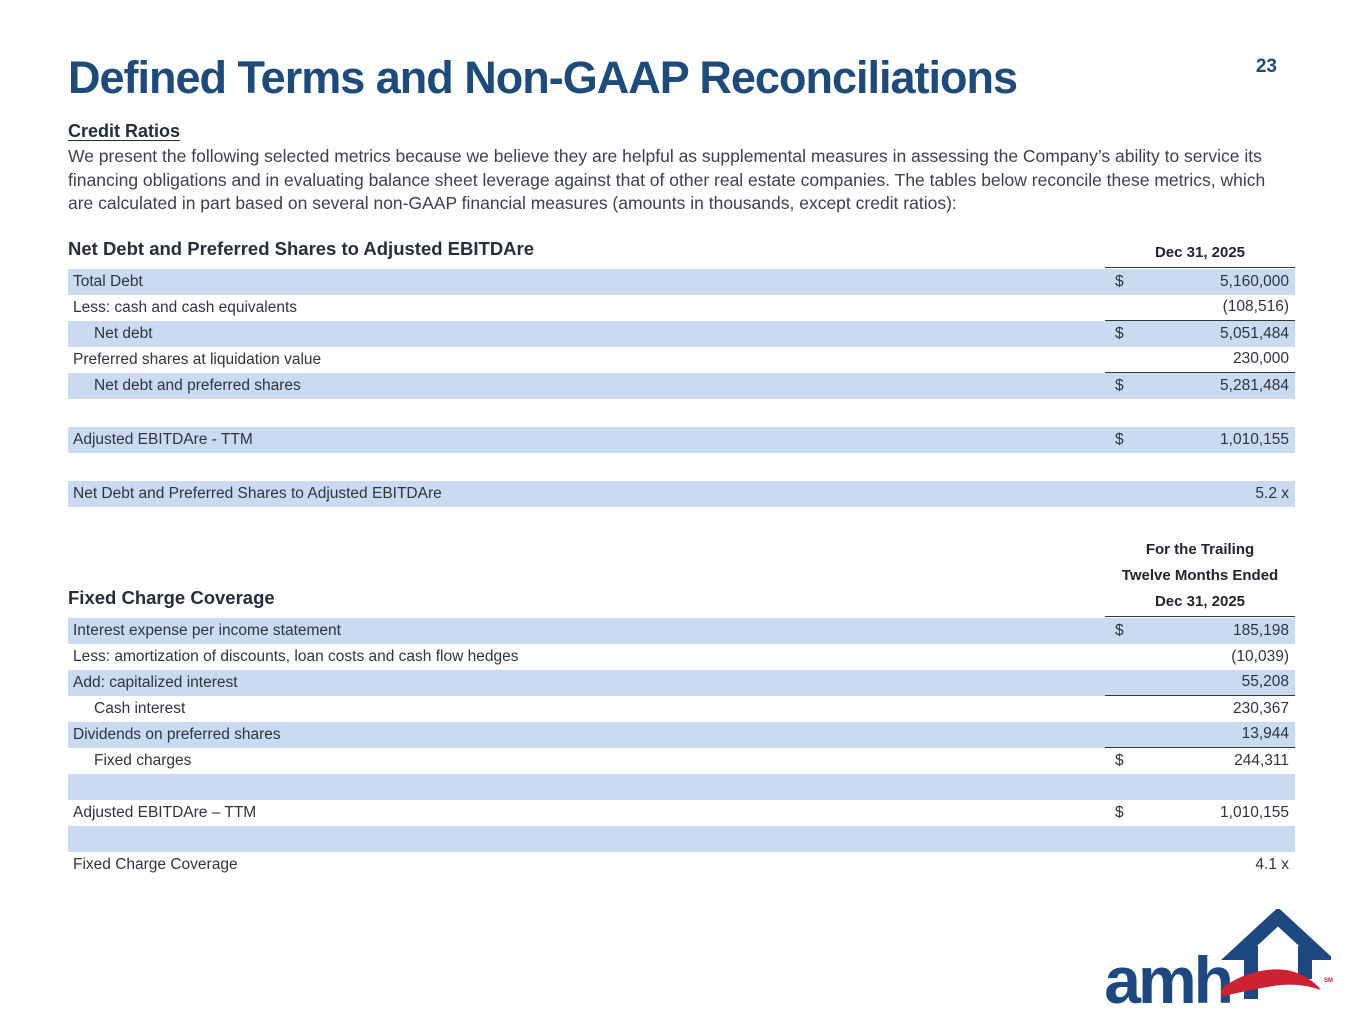  What do you see at coordinates (681, 865) in the screenshot?
I see `table-row: Fixed Charge Coverage 4.1 x` at bounding box center [681, 865].